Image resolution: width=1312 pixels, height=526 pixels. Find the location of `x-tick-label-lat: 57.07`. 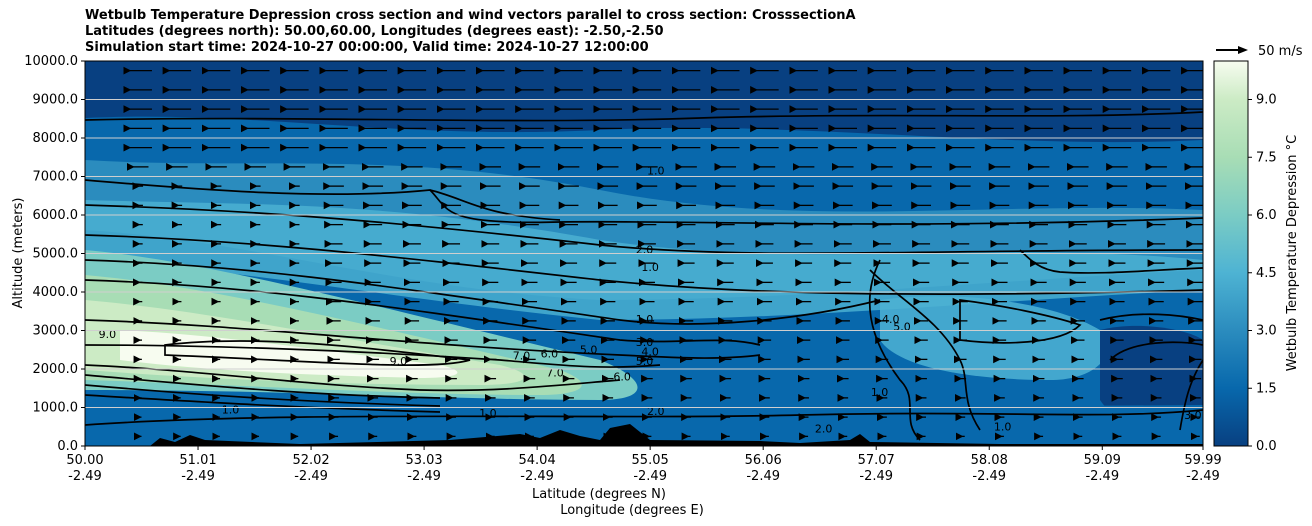

x-tick-label-lat: 57.07 is located at coordinates (876, 460).